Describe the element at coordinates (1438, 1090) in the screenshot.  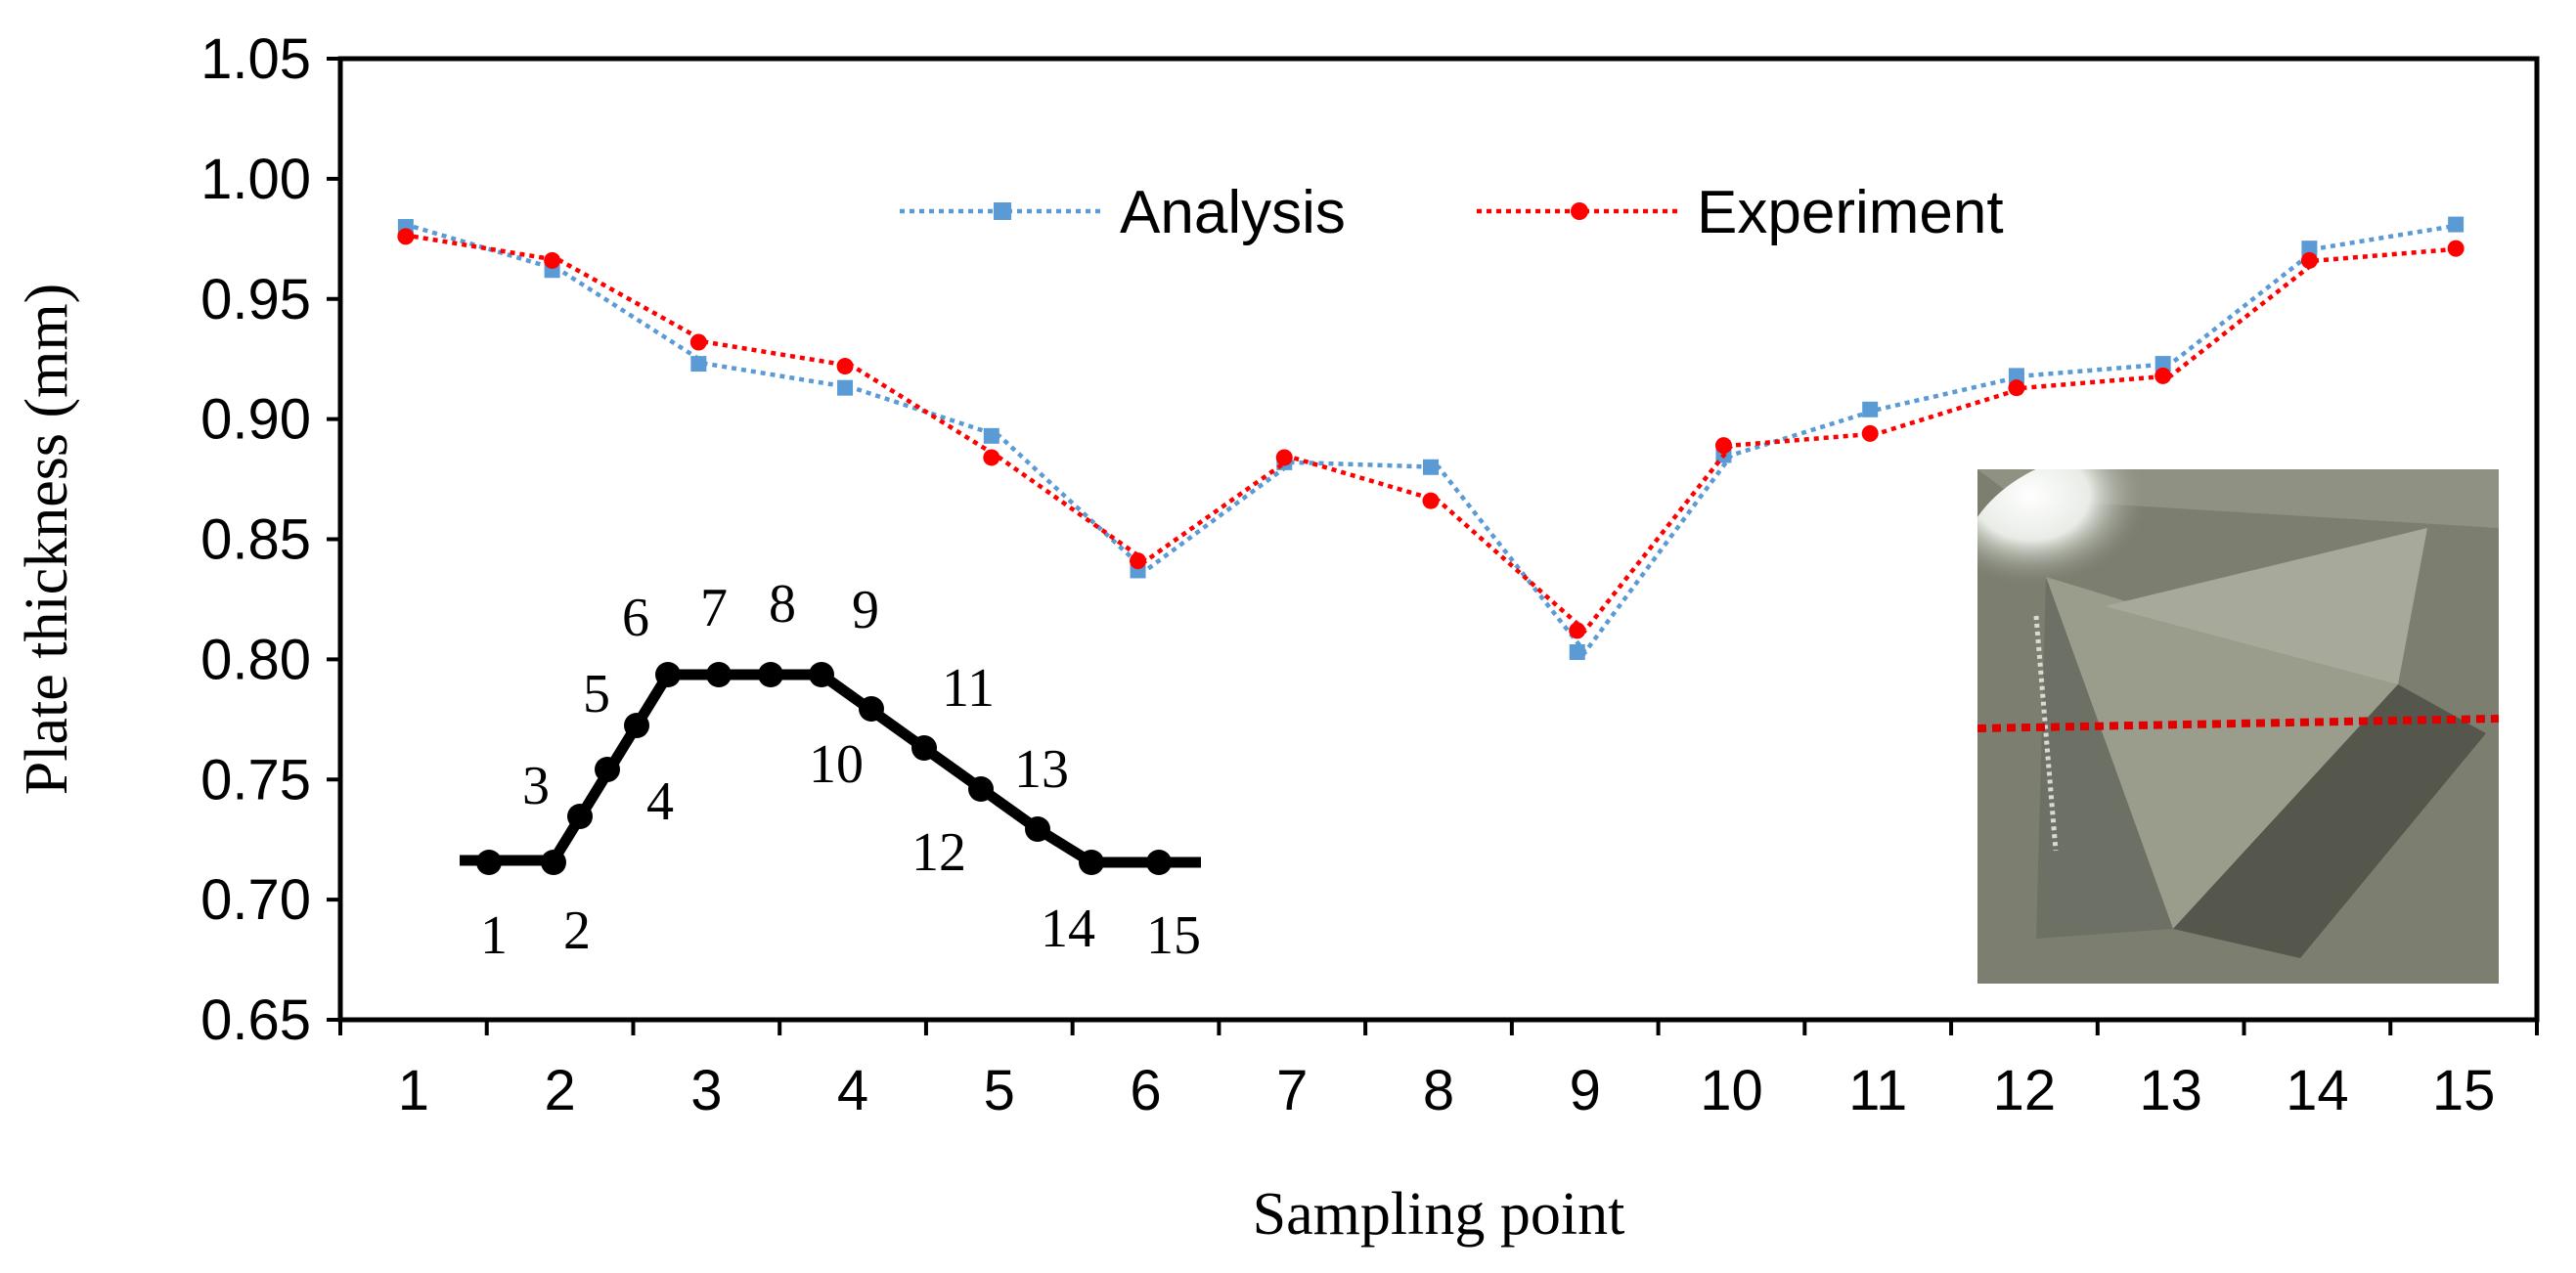
I see `x-tick-label: 8` at that location.